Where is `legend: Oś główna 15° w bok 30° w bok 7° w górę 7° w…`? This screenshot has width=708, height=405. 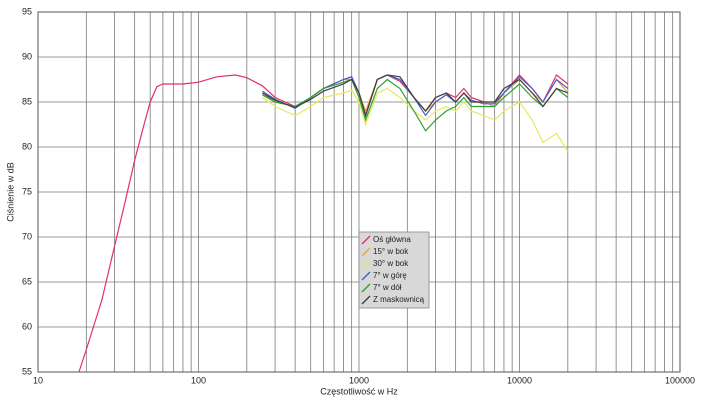 legend: Oś główna 15° w bok 30° w bok 7° w górę 7° w… is located at coordinates (394, 270).